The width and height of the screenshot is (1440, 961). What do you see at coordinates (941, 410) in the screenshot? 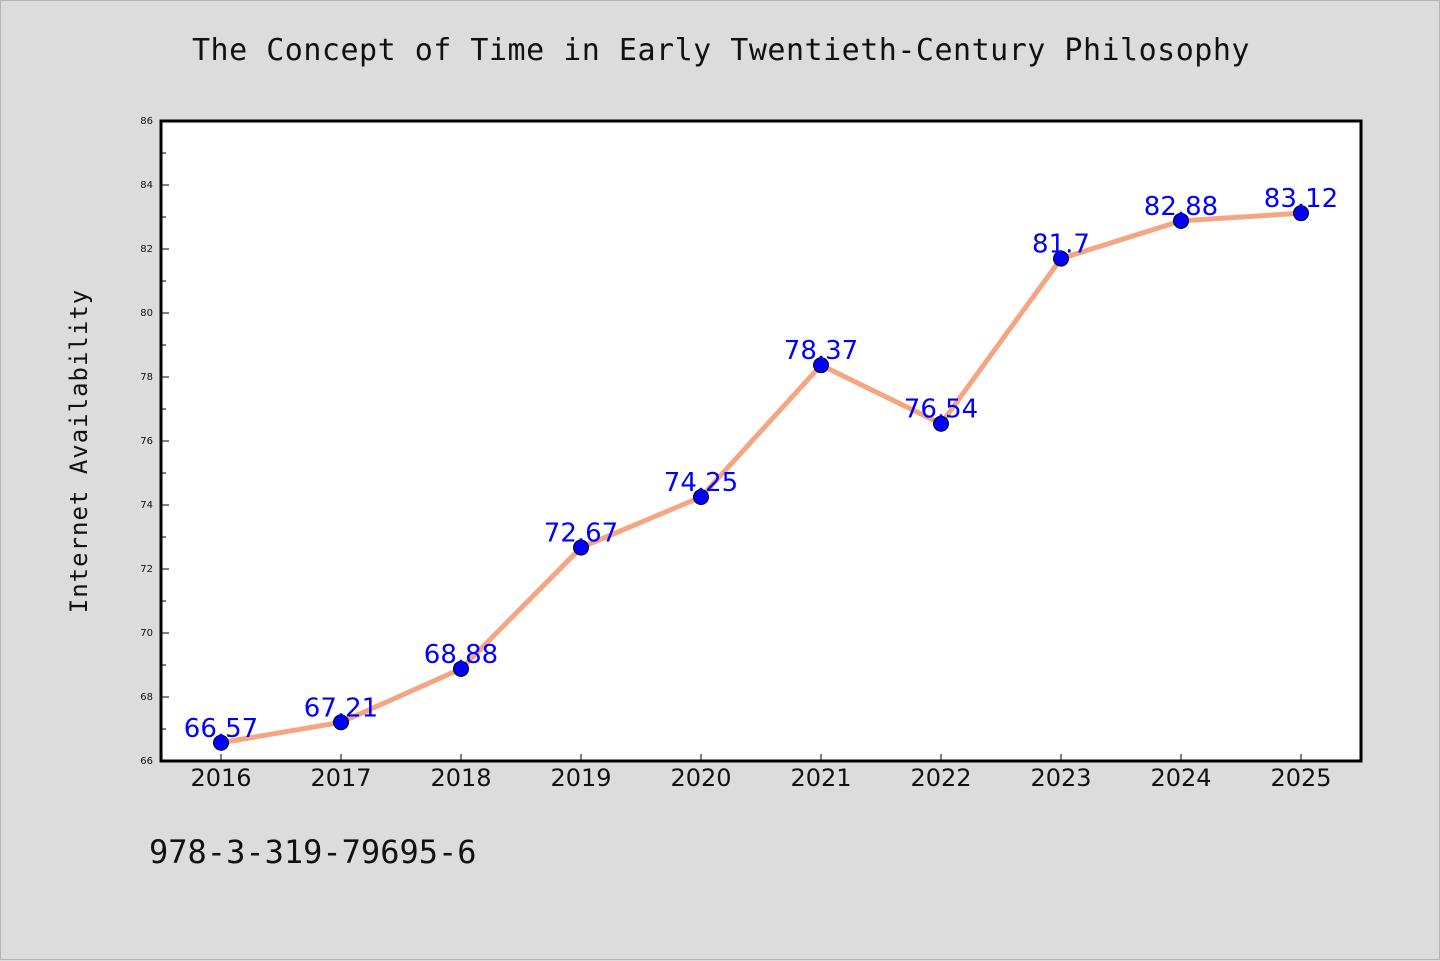
I see `data-label: 76.54` at bounding box center [941, 410].